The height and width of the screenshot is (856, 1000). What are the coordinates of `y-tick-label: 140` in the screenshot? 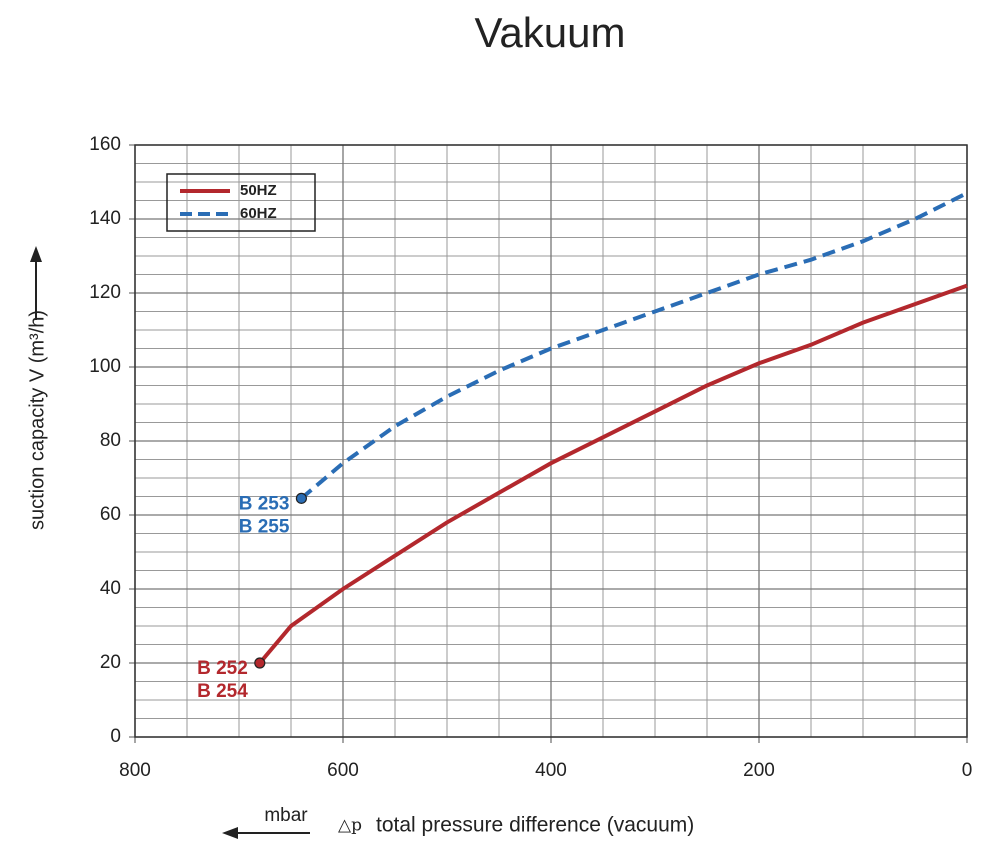 It's located at (105, 218).